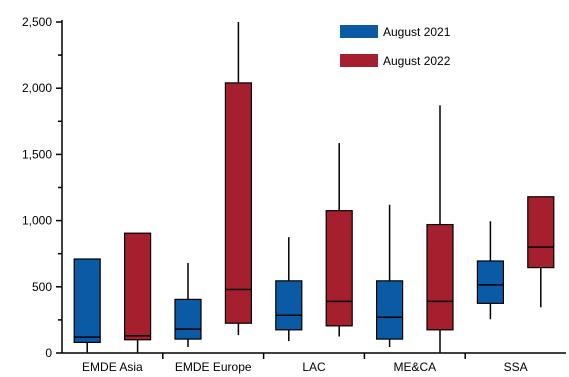 This screenshot has height=377, width=569. Describe the element at coordinates (395, 46) in the screenshot. I see `legend: August 2021 August 2022` at that location.